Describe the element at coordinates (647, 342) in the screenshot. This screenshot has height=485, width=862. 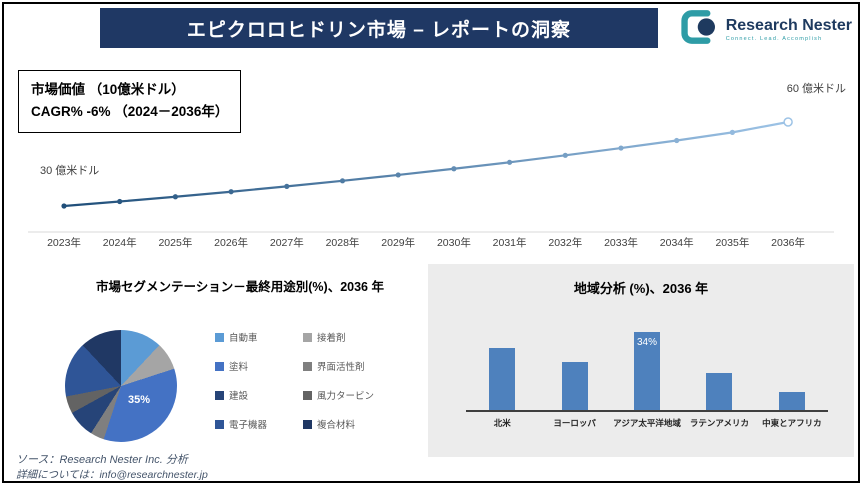
I see `bar-data-label: 34%` at that location.